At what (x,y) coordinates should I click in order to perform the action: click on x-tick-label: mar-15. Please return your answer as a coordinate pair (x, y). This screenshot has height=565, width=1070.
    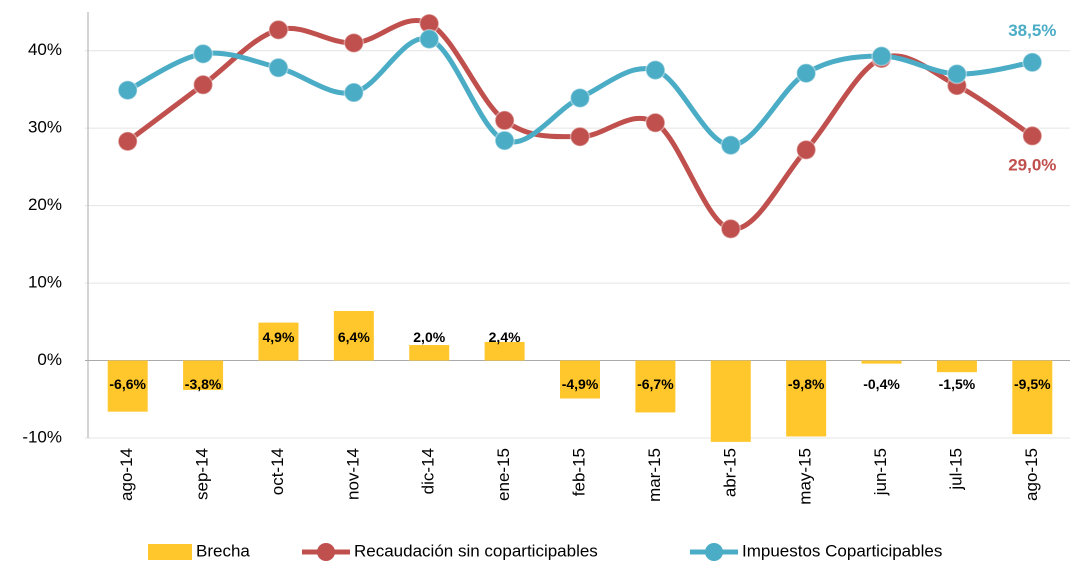
    Looking at the image, I should click on (654, 475).